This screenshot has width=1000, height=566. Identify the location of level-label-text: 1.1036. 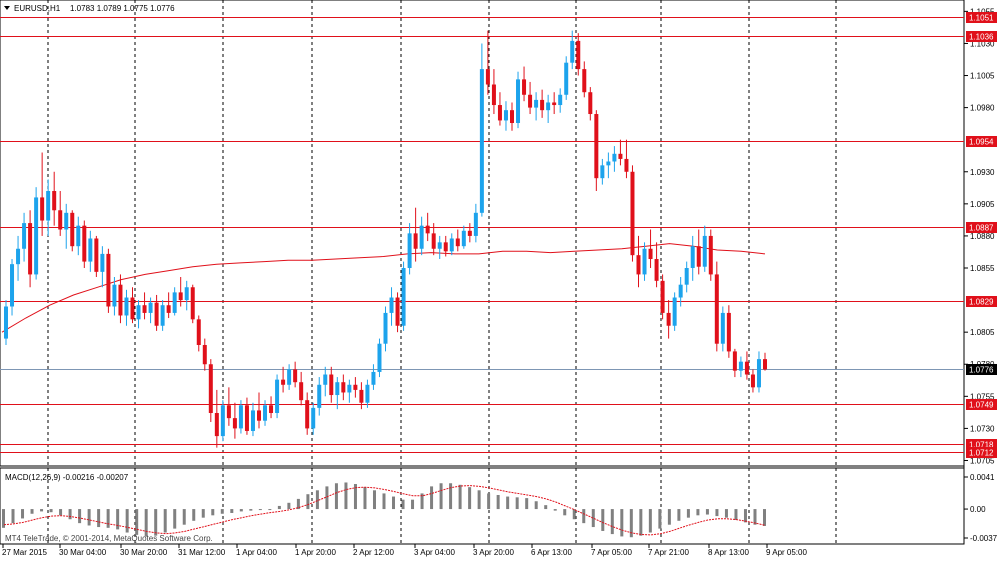
(981, 37).